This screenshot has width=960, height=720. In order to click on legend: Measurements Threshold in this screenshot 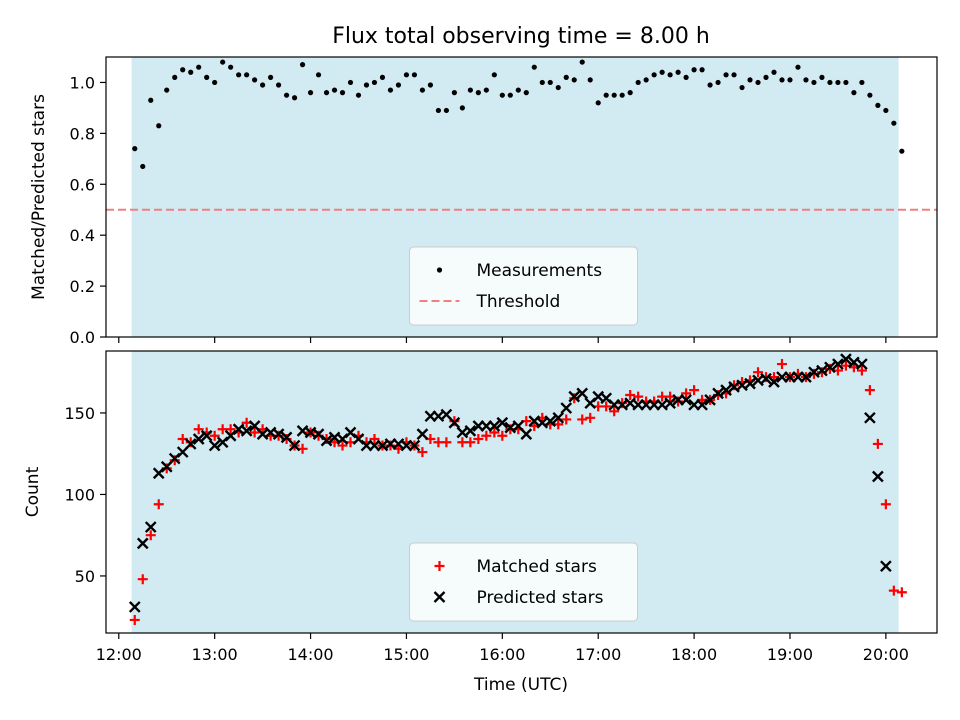, I will do `click(523, 286)`.